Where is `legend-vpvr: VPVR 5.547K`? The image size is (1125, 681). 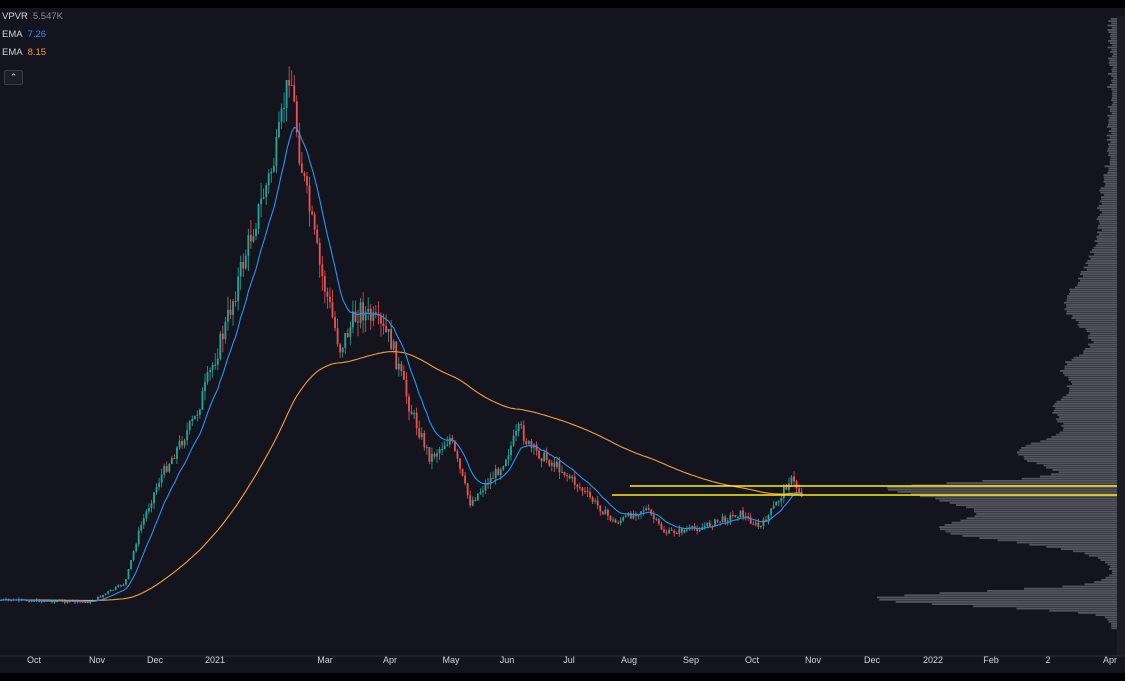
legend-vpvr: VPVR 5.547K is located at coordinates (32, 16).